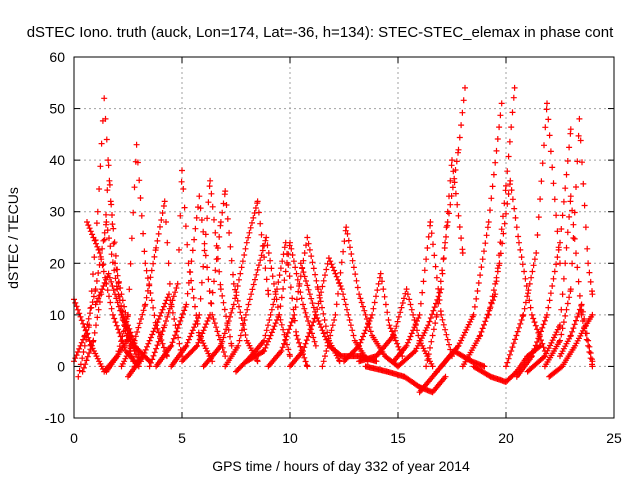 The image size is (640, 480). What do you see at coordinates (13, 238) in the screenshot?
I see `y-axis-label: dSTEC / TECUs` at bounding box center [13, 238].